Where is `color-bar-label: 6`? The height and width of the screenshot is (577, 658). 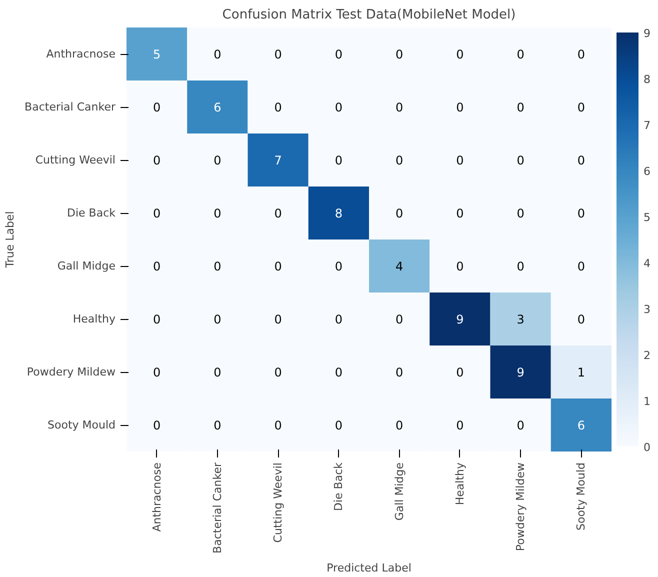 color-bar-label: 6 is located at coordinates (647, 171).